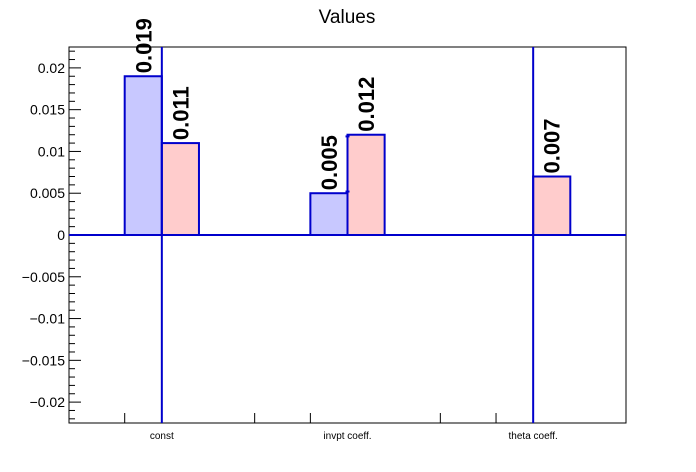  I want to click on y-tick-label: −0.01, so click(48, 319).